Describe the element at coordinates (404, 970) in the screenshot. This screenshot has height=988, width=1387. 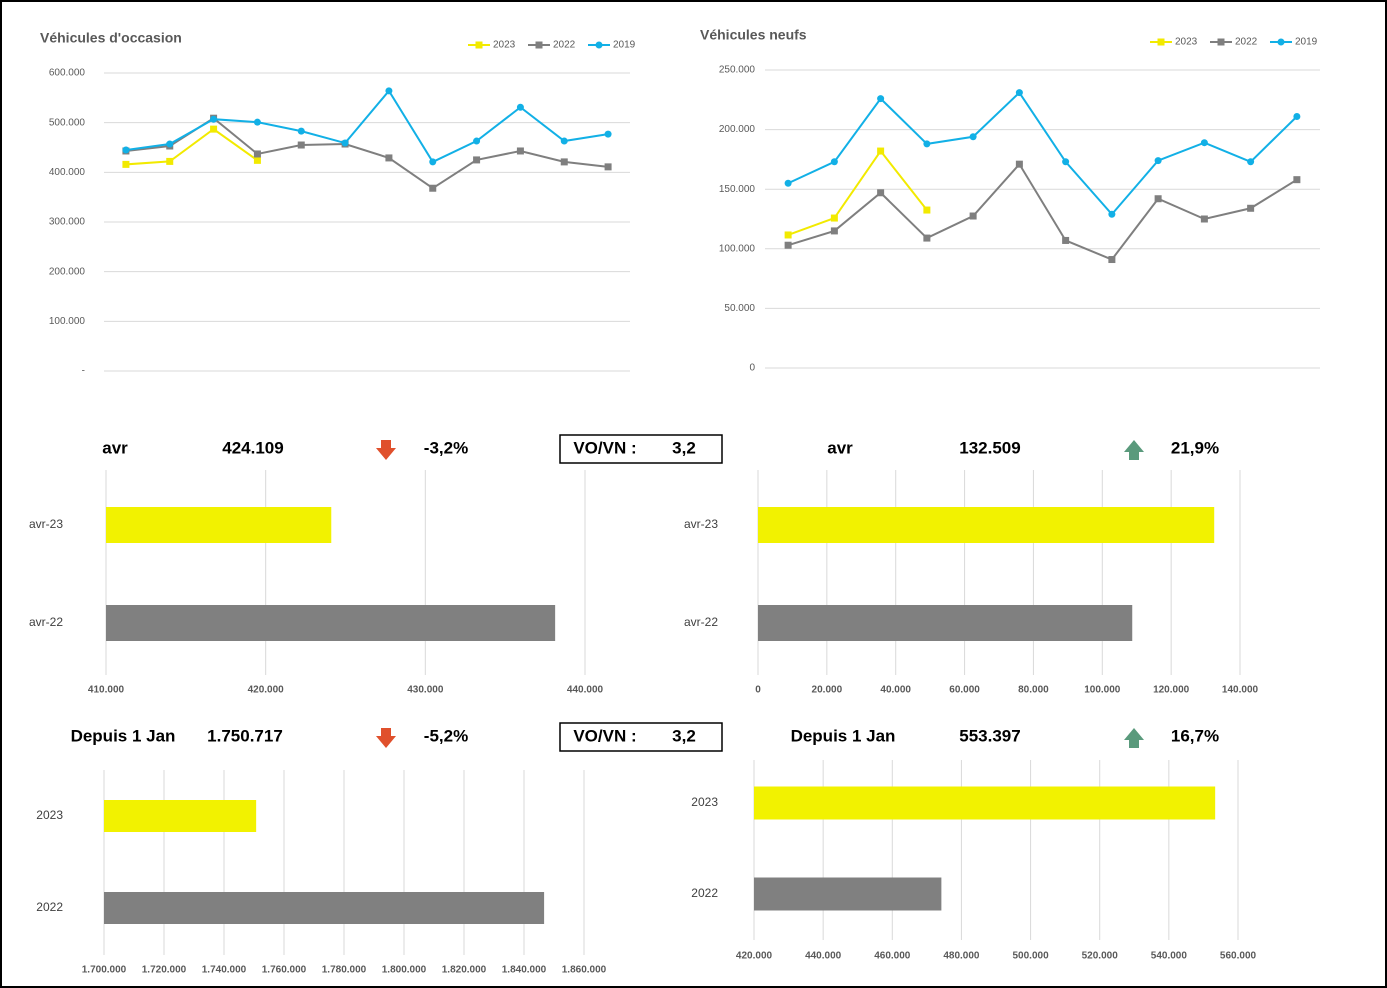
I see `x-tick-label: 1.800.000` at that location.